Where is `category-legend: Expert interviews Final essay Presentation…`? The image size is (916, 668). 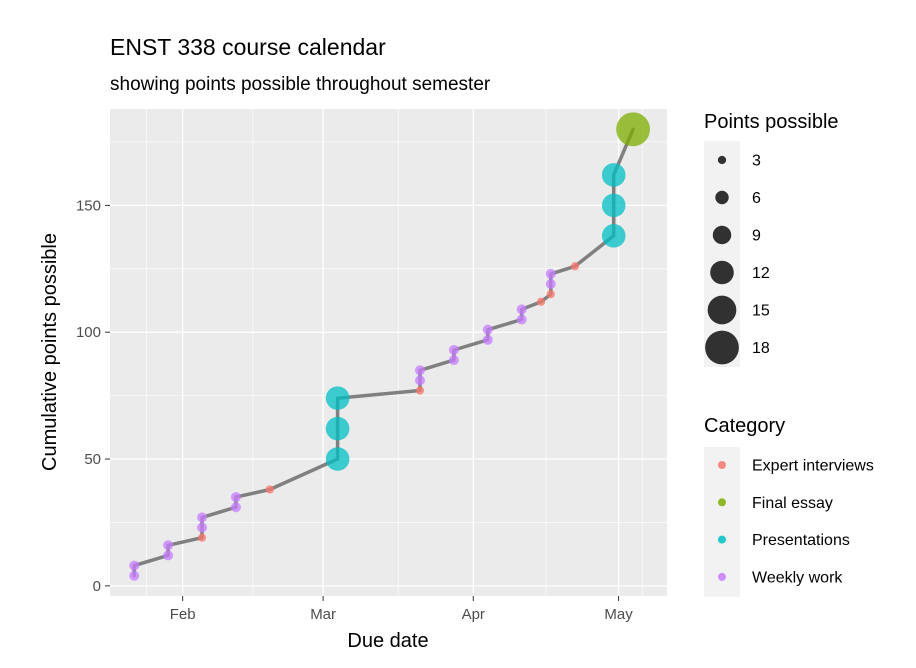 category-legend: Expert interviews Final essay Presentation… is located at coordinates (796, 522).